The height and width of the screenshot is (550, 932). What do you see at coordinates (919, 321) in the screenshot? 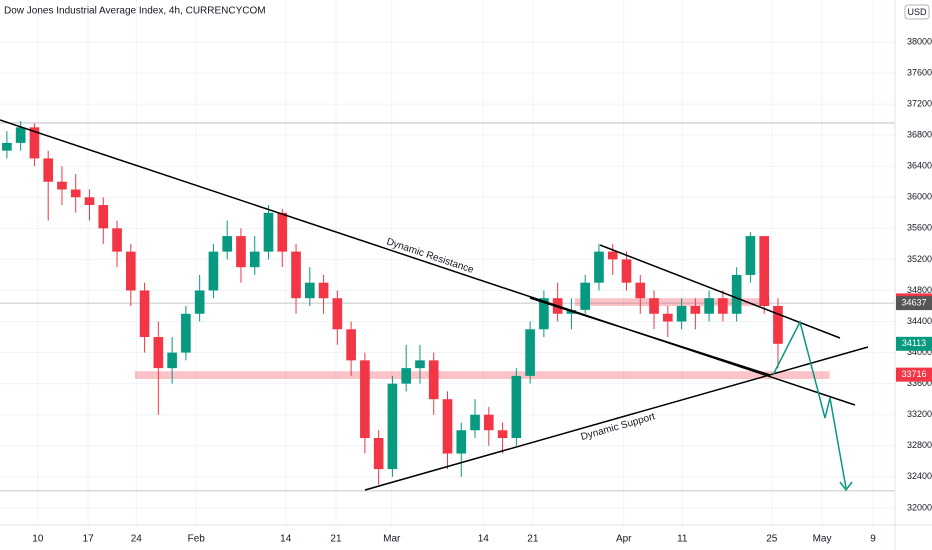
I see `y-tick-label: 34400` at bounding box center [919, 321].